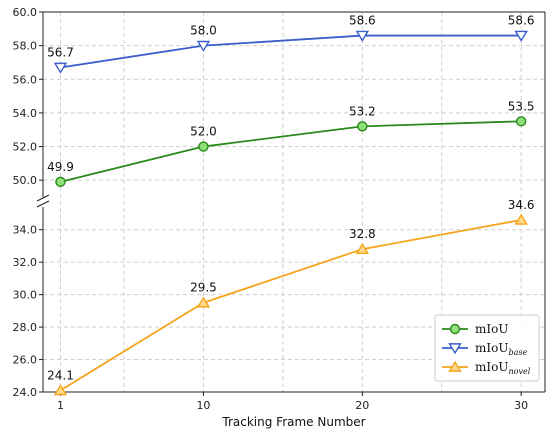 This screenshot has height=437, width=555. Describe the element at coordinates (521, 405) in the screenshot. I see `x-tick-label: 30` at that location.